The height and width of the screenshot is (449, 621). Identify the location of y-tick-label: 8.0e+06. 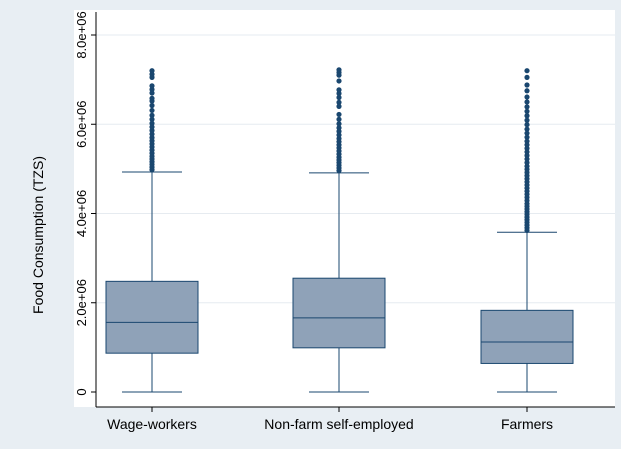
(81, 34).